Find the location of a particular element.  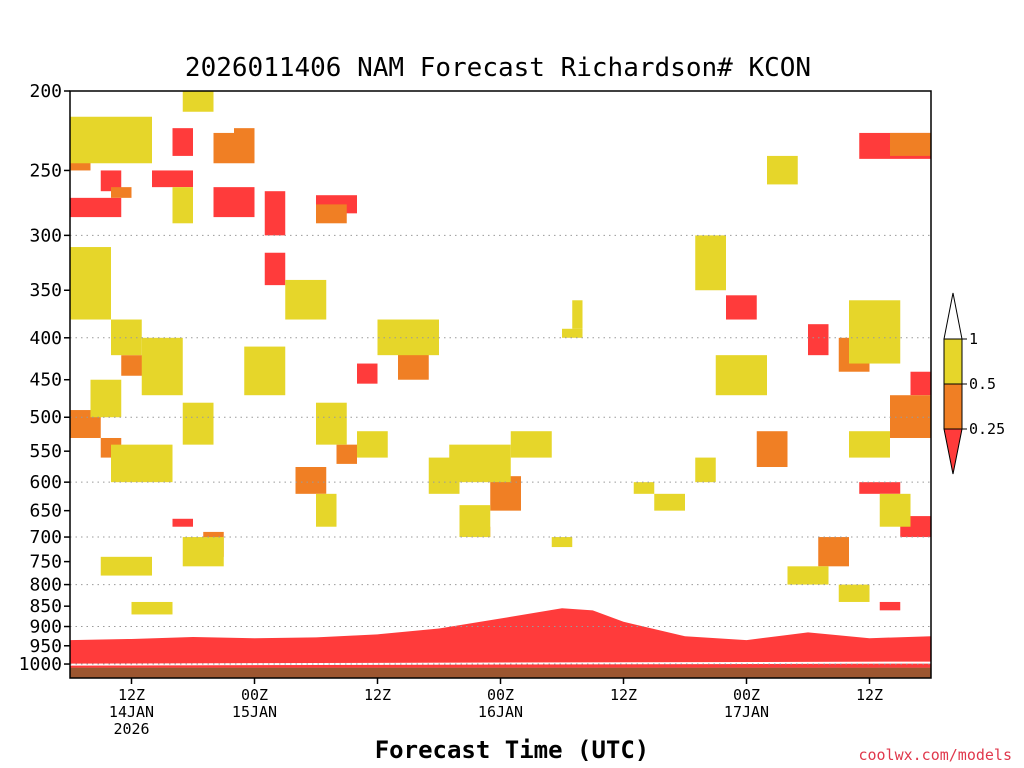

chart-title: 2026011406 NAM Forecast Richardson# KCON is located at coordinates (498, 68).